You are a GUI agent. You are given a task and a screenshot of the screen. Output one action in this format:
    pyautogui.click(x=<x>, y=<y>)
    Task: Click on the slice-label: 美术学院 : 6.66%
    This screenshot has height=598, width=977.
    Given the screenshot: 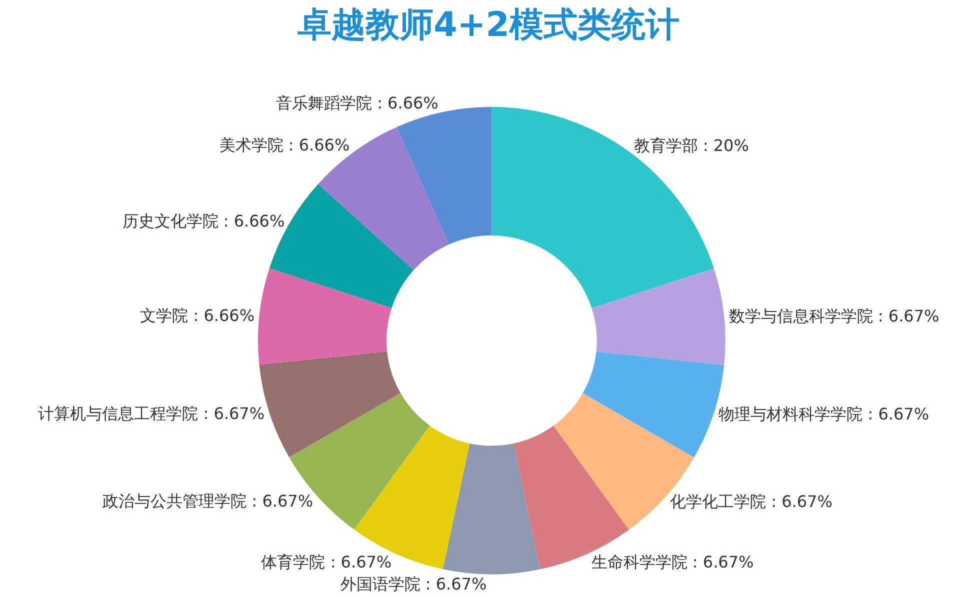 What is the action you would take?
    pyautogui.click(x=284, y=145)
    